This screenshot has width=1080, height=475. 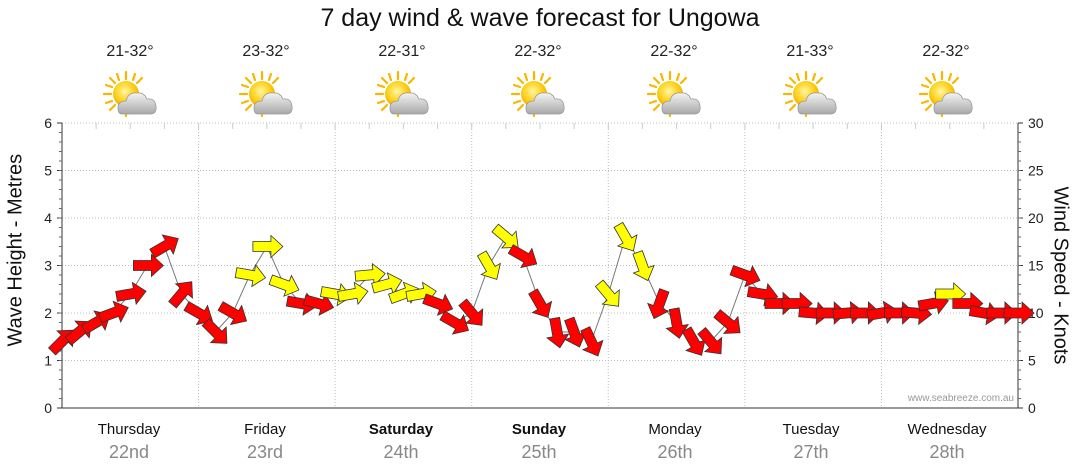 What do you see at coordinates (48, 408) in the screenshot?
I see `y-tick-label-left: 0` at bounding box center [48, 408].